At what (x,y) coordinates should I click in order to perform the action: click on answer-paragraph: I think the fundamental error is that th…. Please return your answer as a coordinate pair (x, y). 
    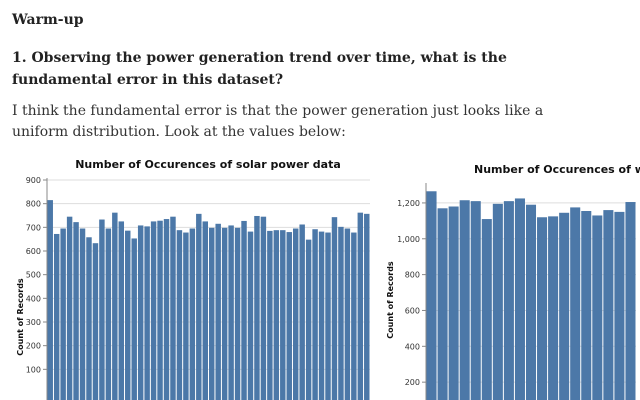
    Looking at the image, I should click on (278, 121).